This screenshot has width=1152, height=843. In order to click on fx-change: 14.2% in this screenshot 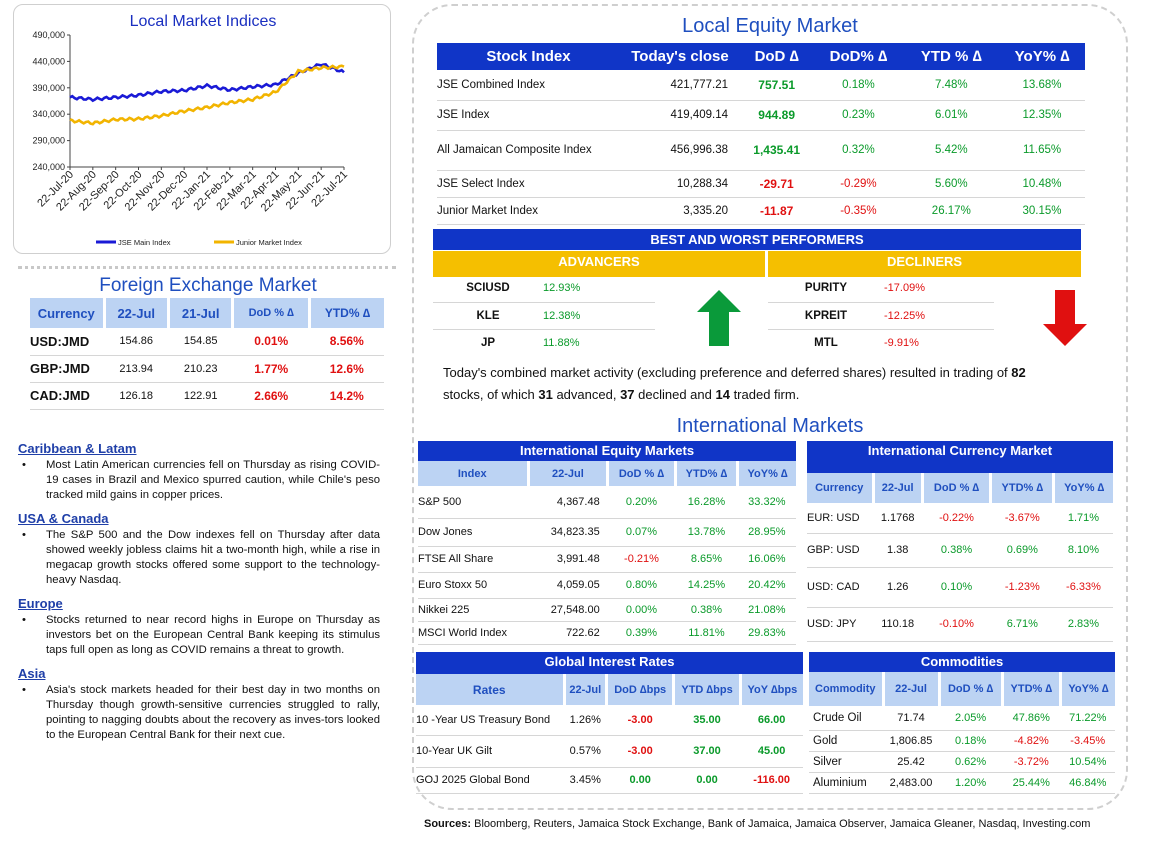, I will do `click(346, 396)`.